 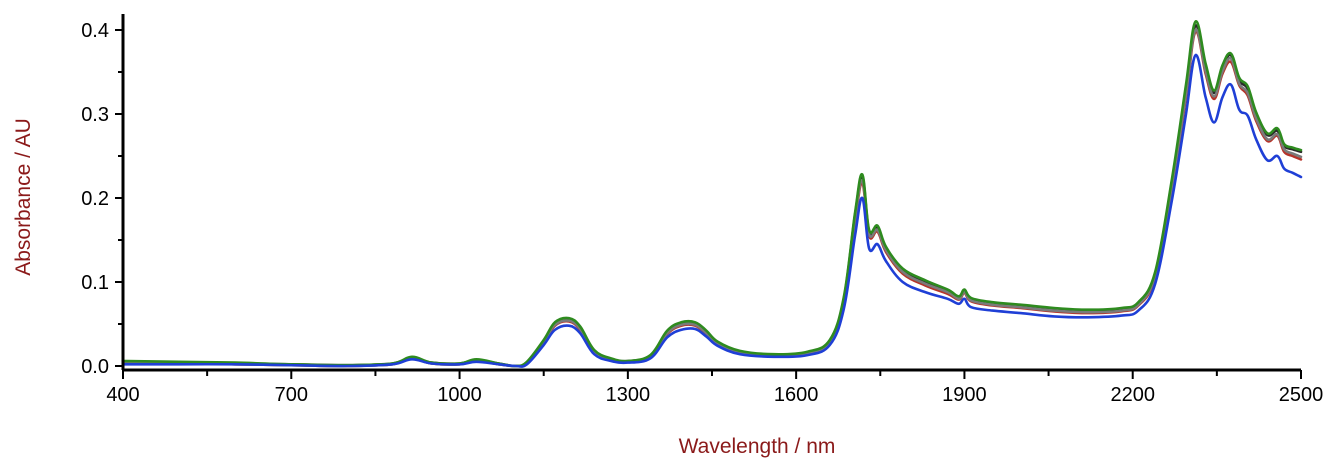 What do you see at coordinates (23, 197) in the screenshot?
I see `y-axis-title: Absorbance / AU` at bounding box center [23, 197].